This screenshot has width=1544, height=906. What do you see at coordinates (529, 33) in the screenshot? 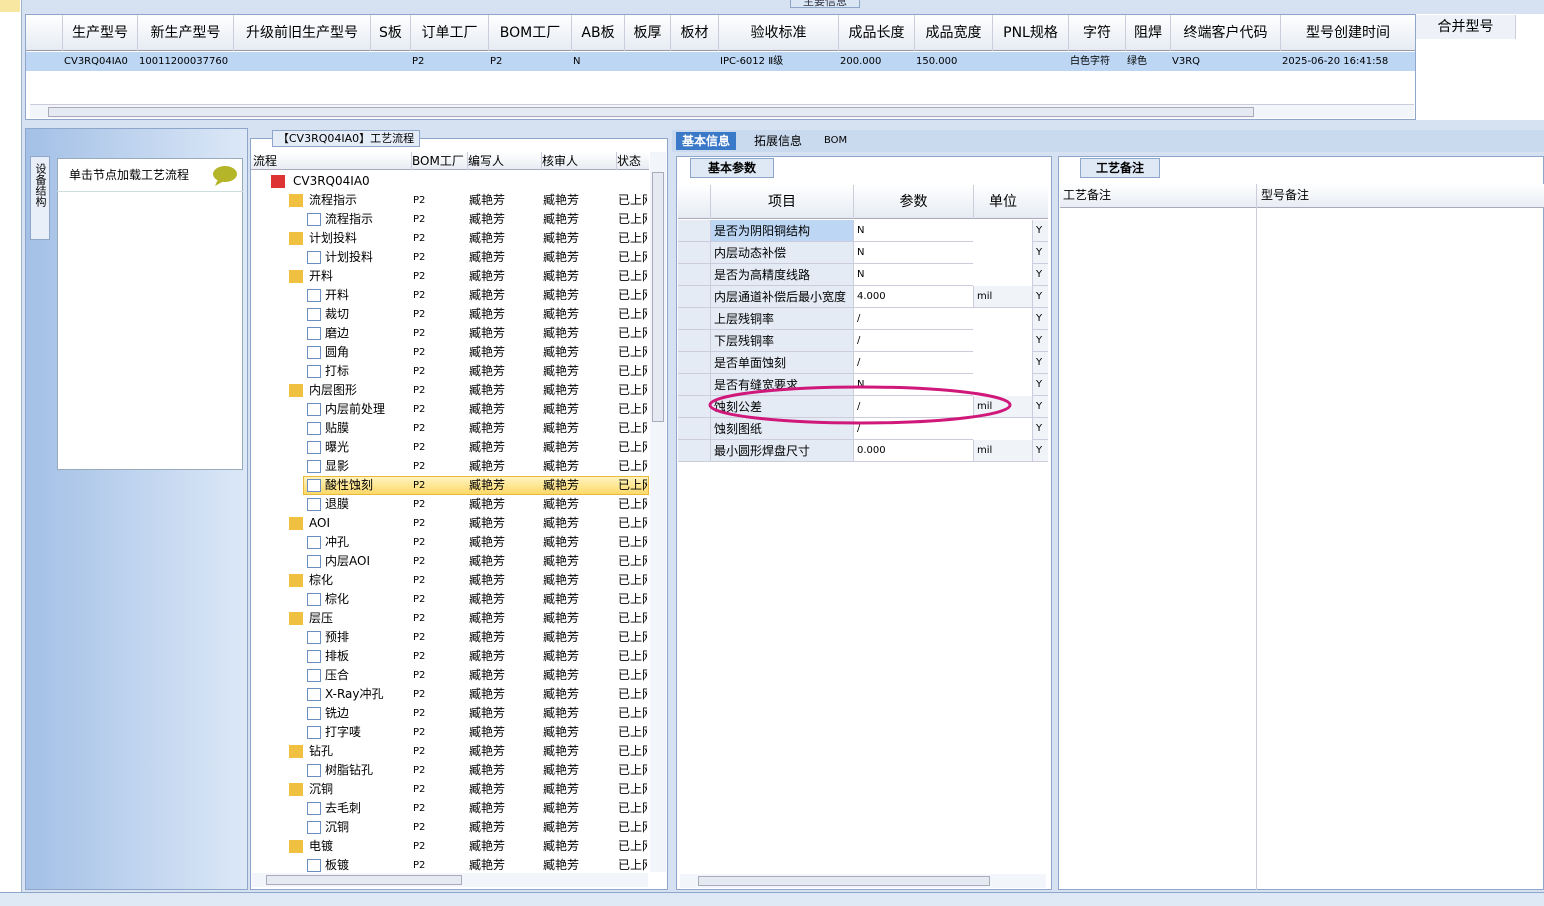
I see `column-header: BOM工厂` at bounding box center [529, 33].